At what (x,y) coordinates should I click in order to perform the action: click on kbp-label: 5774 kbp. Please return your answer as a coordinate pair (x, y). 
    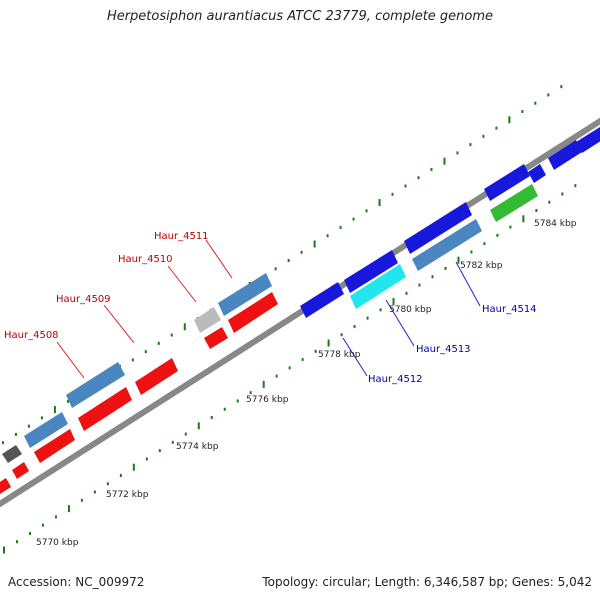
    Looking at the image, I should click on (197, 447).